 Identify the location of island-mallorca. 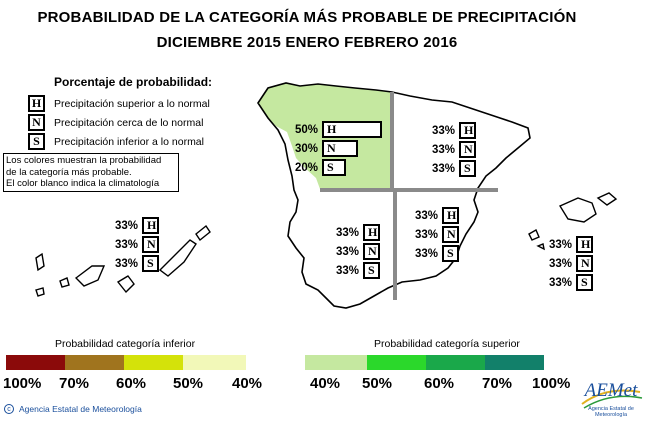
(577, 210).